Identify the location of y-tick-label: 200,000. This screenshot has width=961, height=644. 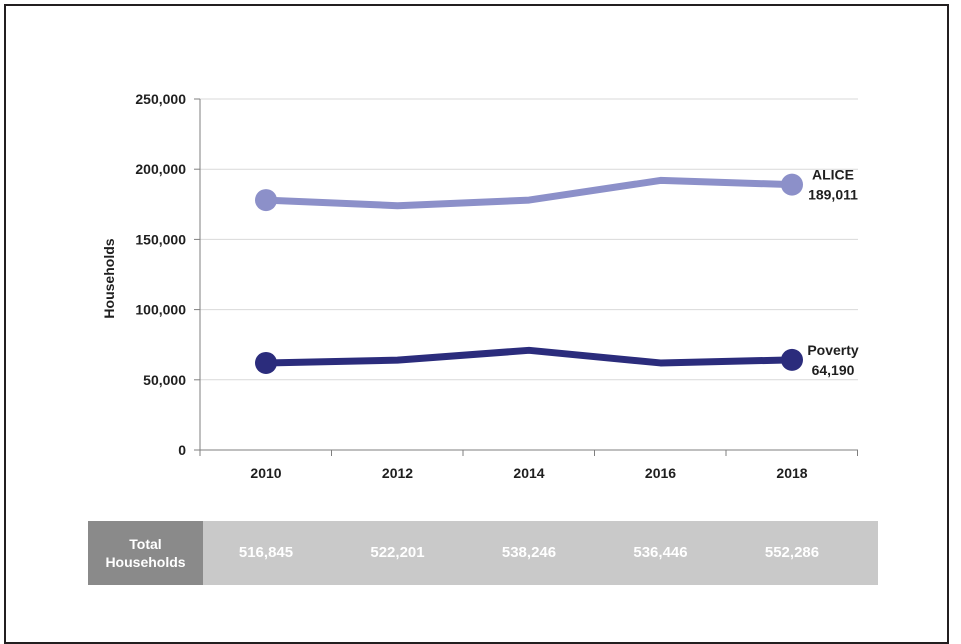
(160, 169).